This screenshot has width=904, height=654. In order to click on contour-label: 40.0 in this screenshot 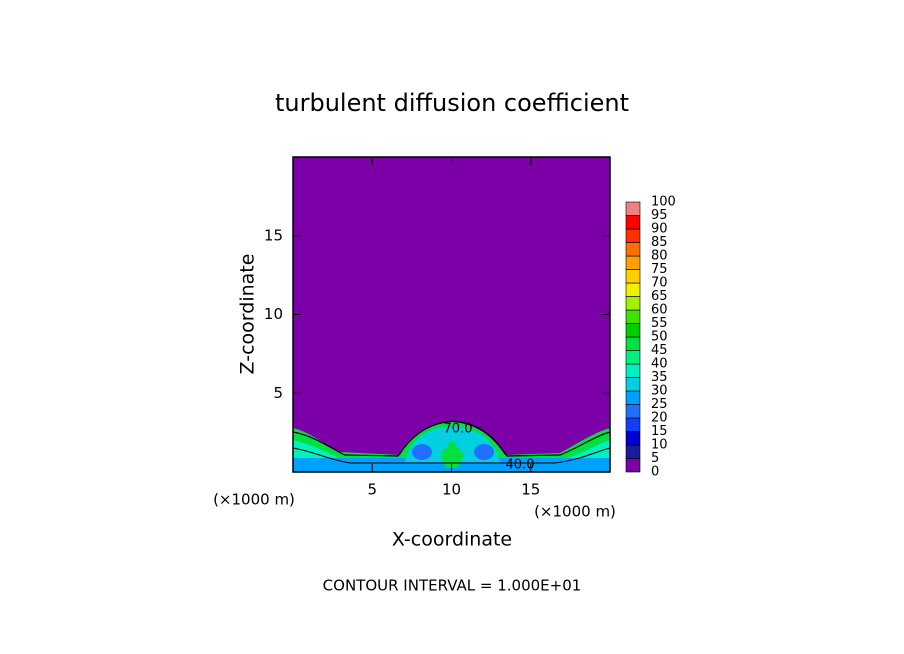, I will do `click(520, 465)`.